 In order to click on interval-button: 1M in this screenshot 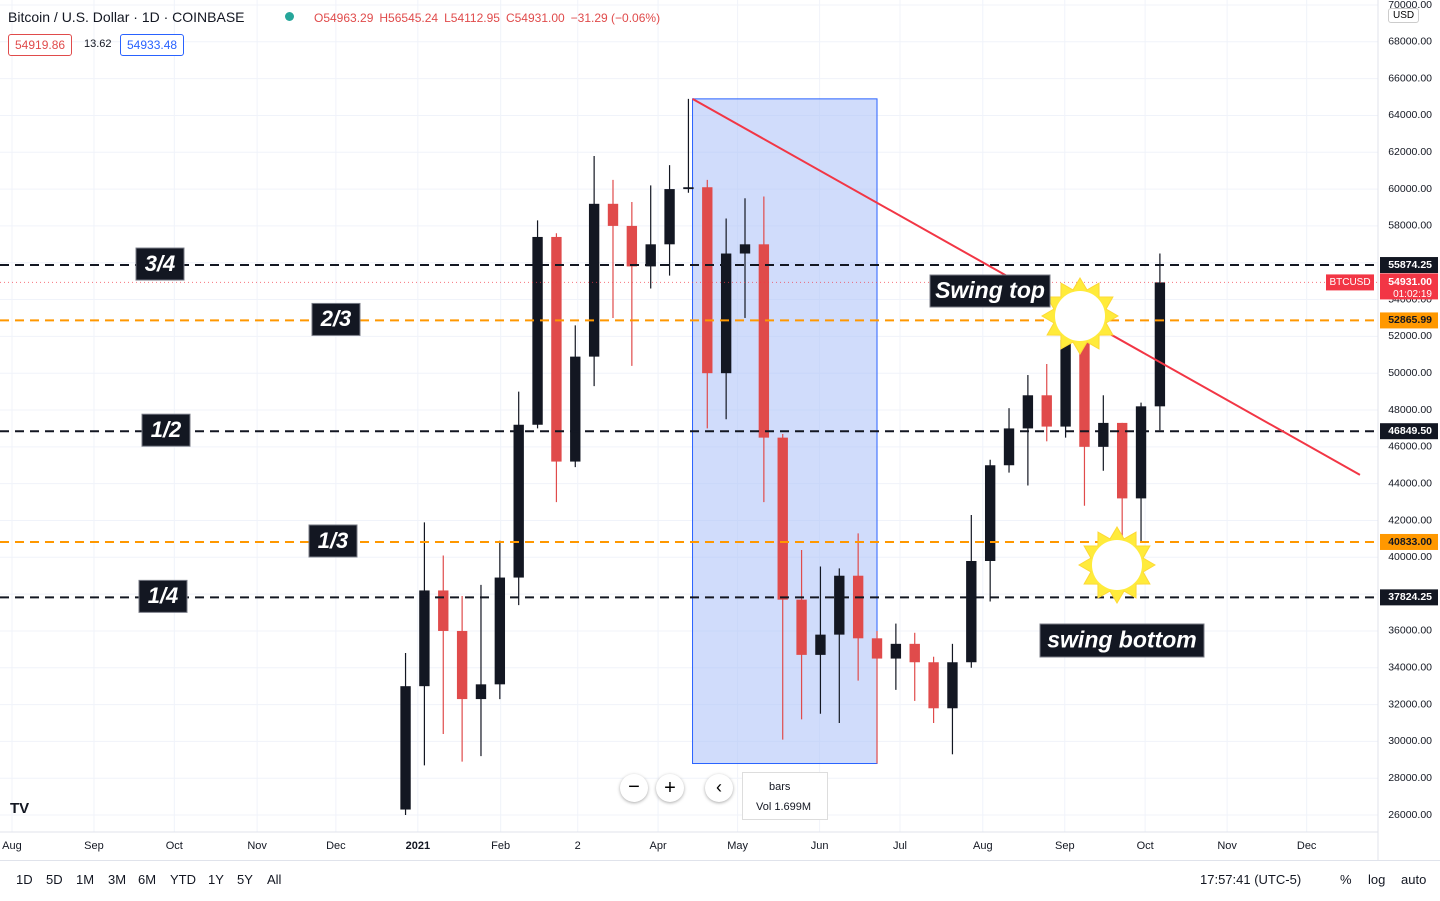, I will do `click(85, 879)`.